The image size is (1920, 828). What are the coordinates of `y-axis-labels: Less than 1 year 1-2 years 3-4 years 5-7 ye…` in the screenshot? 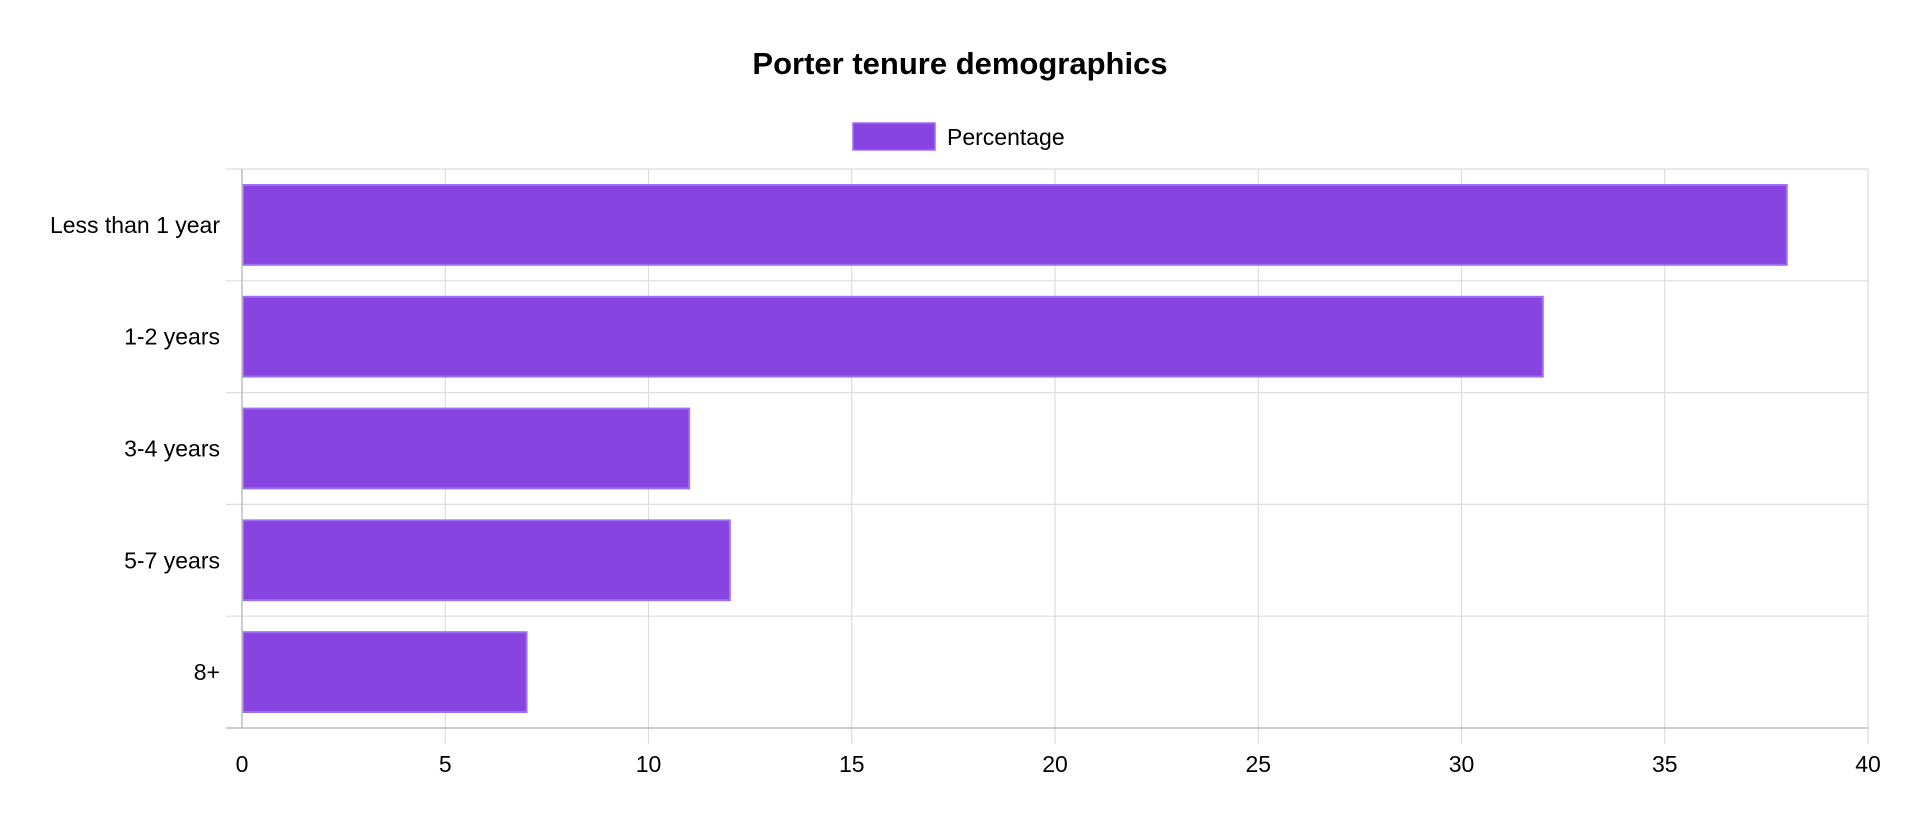 It's located at (135, 448).